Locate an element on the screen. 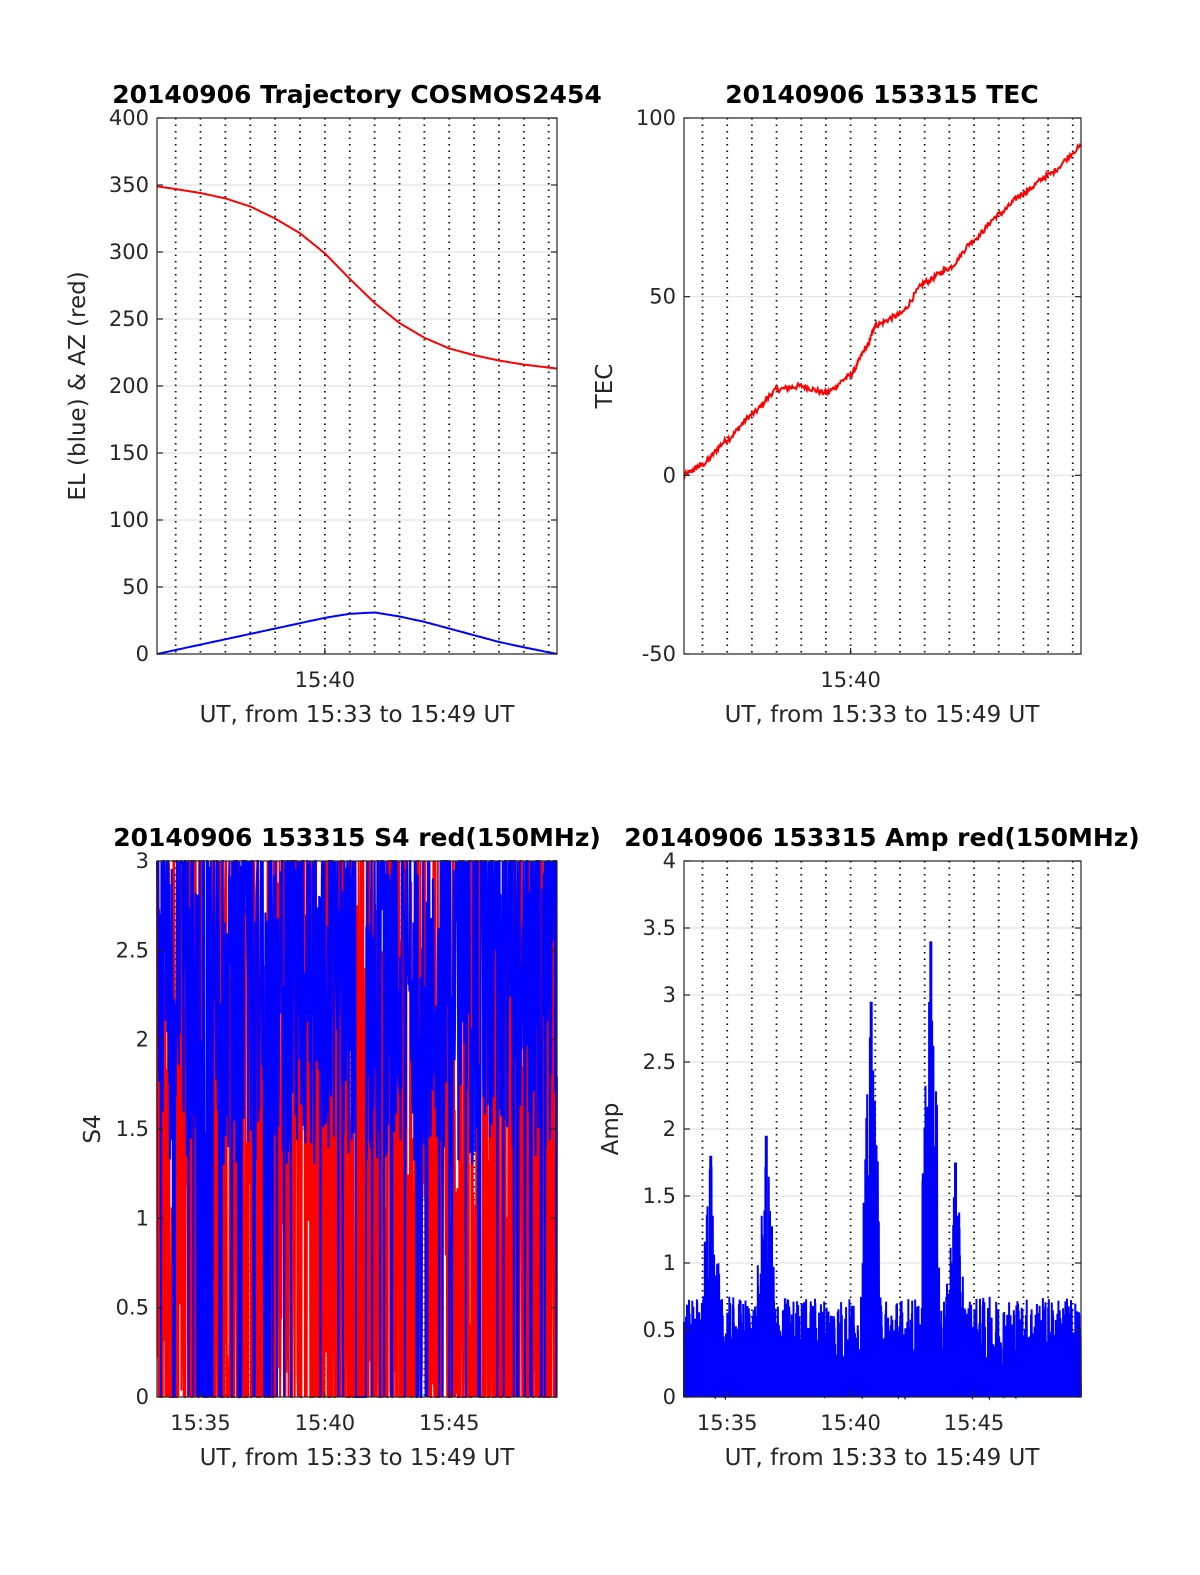  y-tick-label: 250 is located at coordinates (129, 319).